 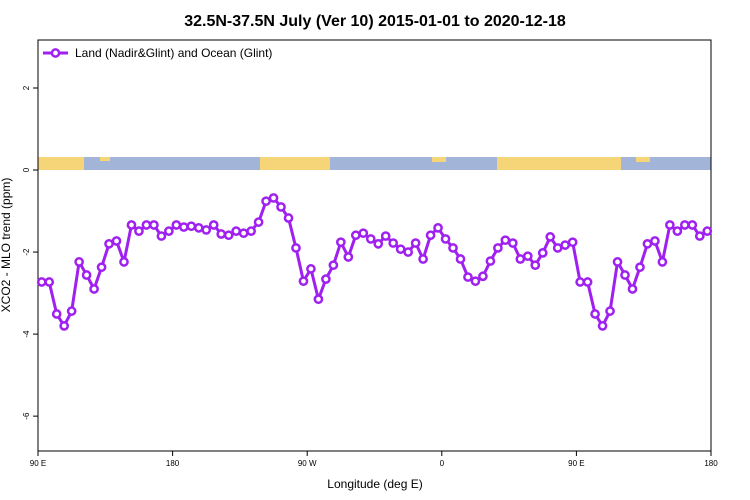 What do you see at coordinates (26, 169) in the screenshot?
I see `y-tick-label: 0` at bounding box center [26, 169].